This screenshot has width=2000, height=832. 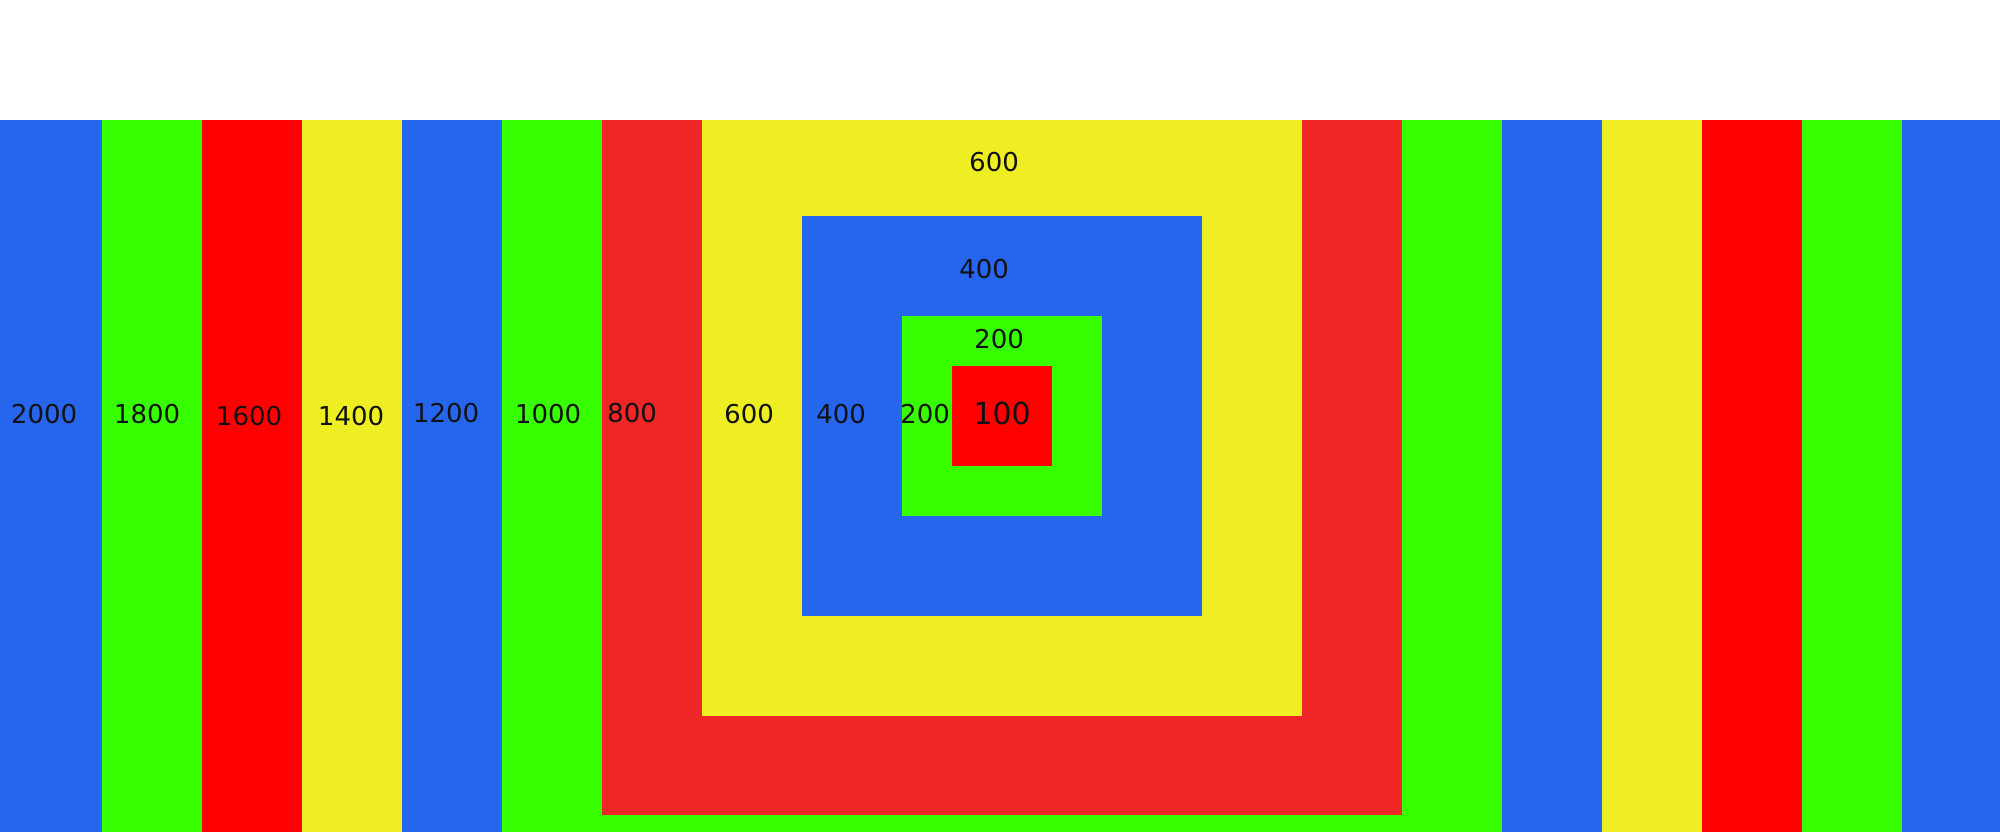 I want to click on label-1600: 1600, so click(x=249, y=417).